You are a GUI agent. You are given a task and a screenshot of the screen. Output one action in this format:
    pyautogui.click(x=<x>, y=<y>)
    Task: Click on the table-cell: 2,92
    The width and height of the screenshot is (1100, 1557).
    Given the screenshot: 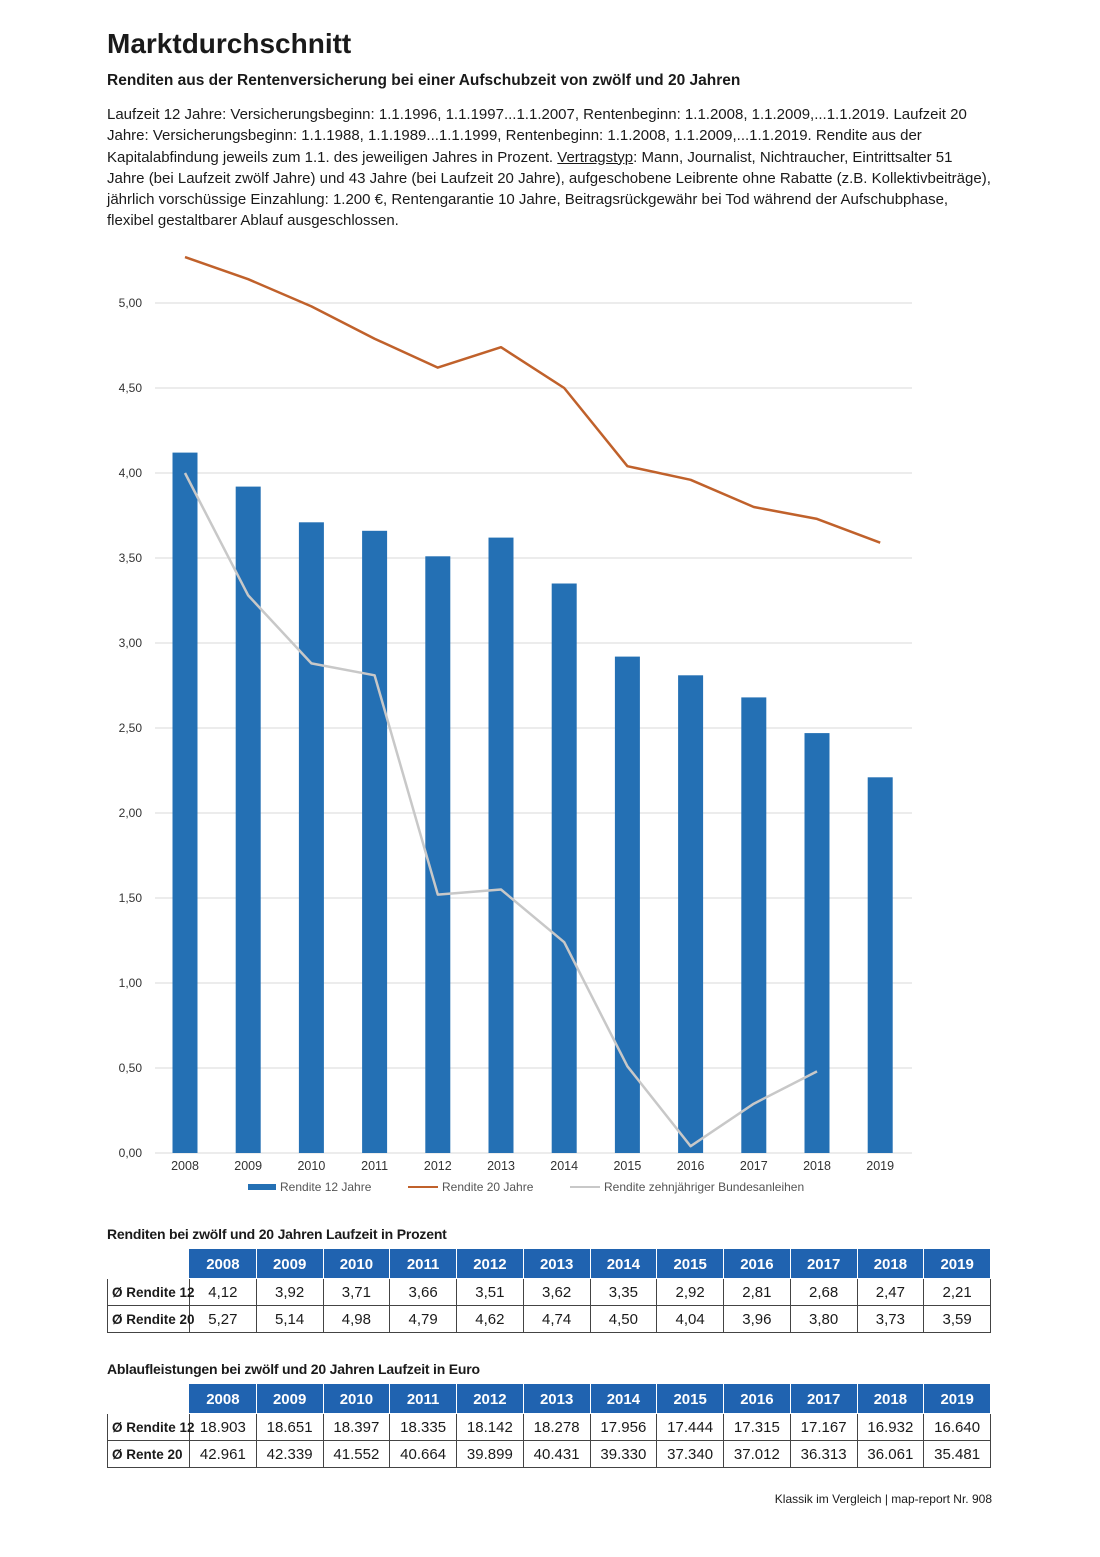 What is the action you would take?
    pyautogui.click(x=690, y=1292)
    